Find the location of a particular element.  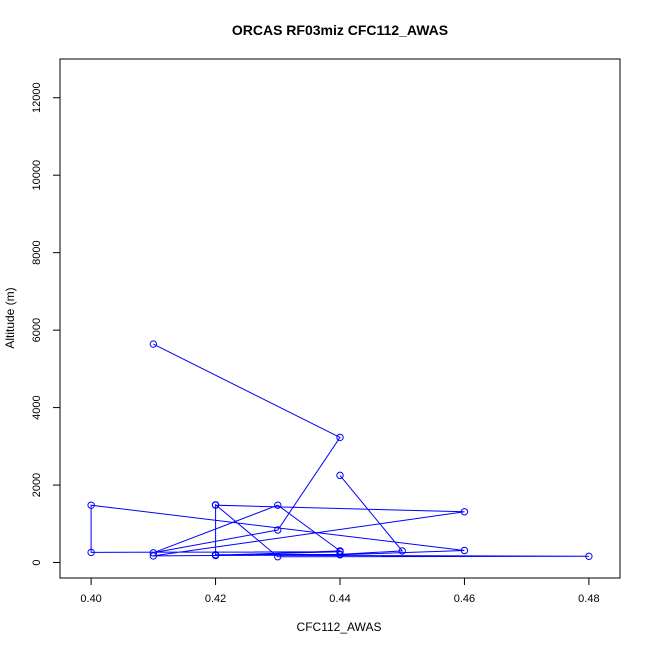

y-tick-label: 12000 is located at coordinates (37, 97).